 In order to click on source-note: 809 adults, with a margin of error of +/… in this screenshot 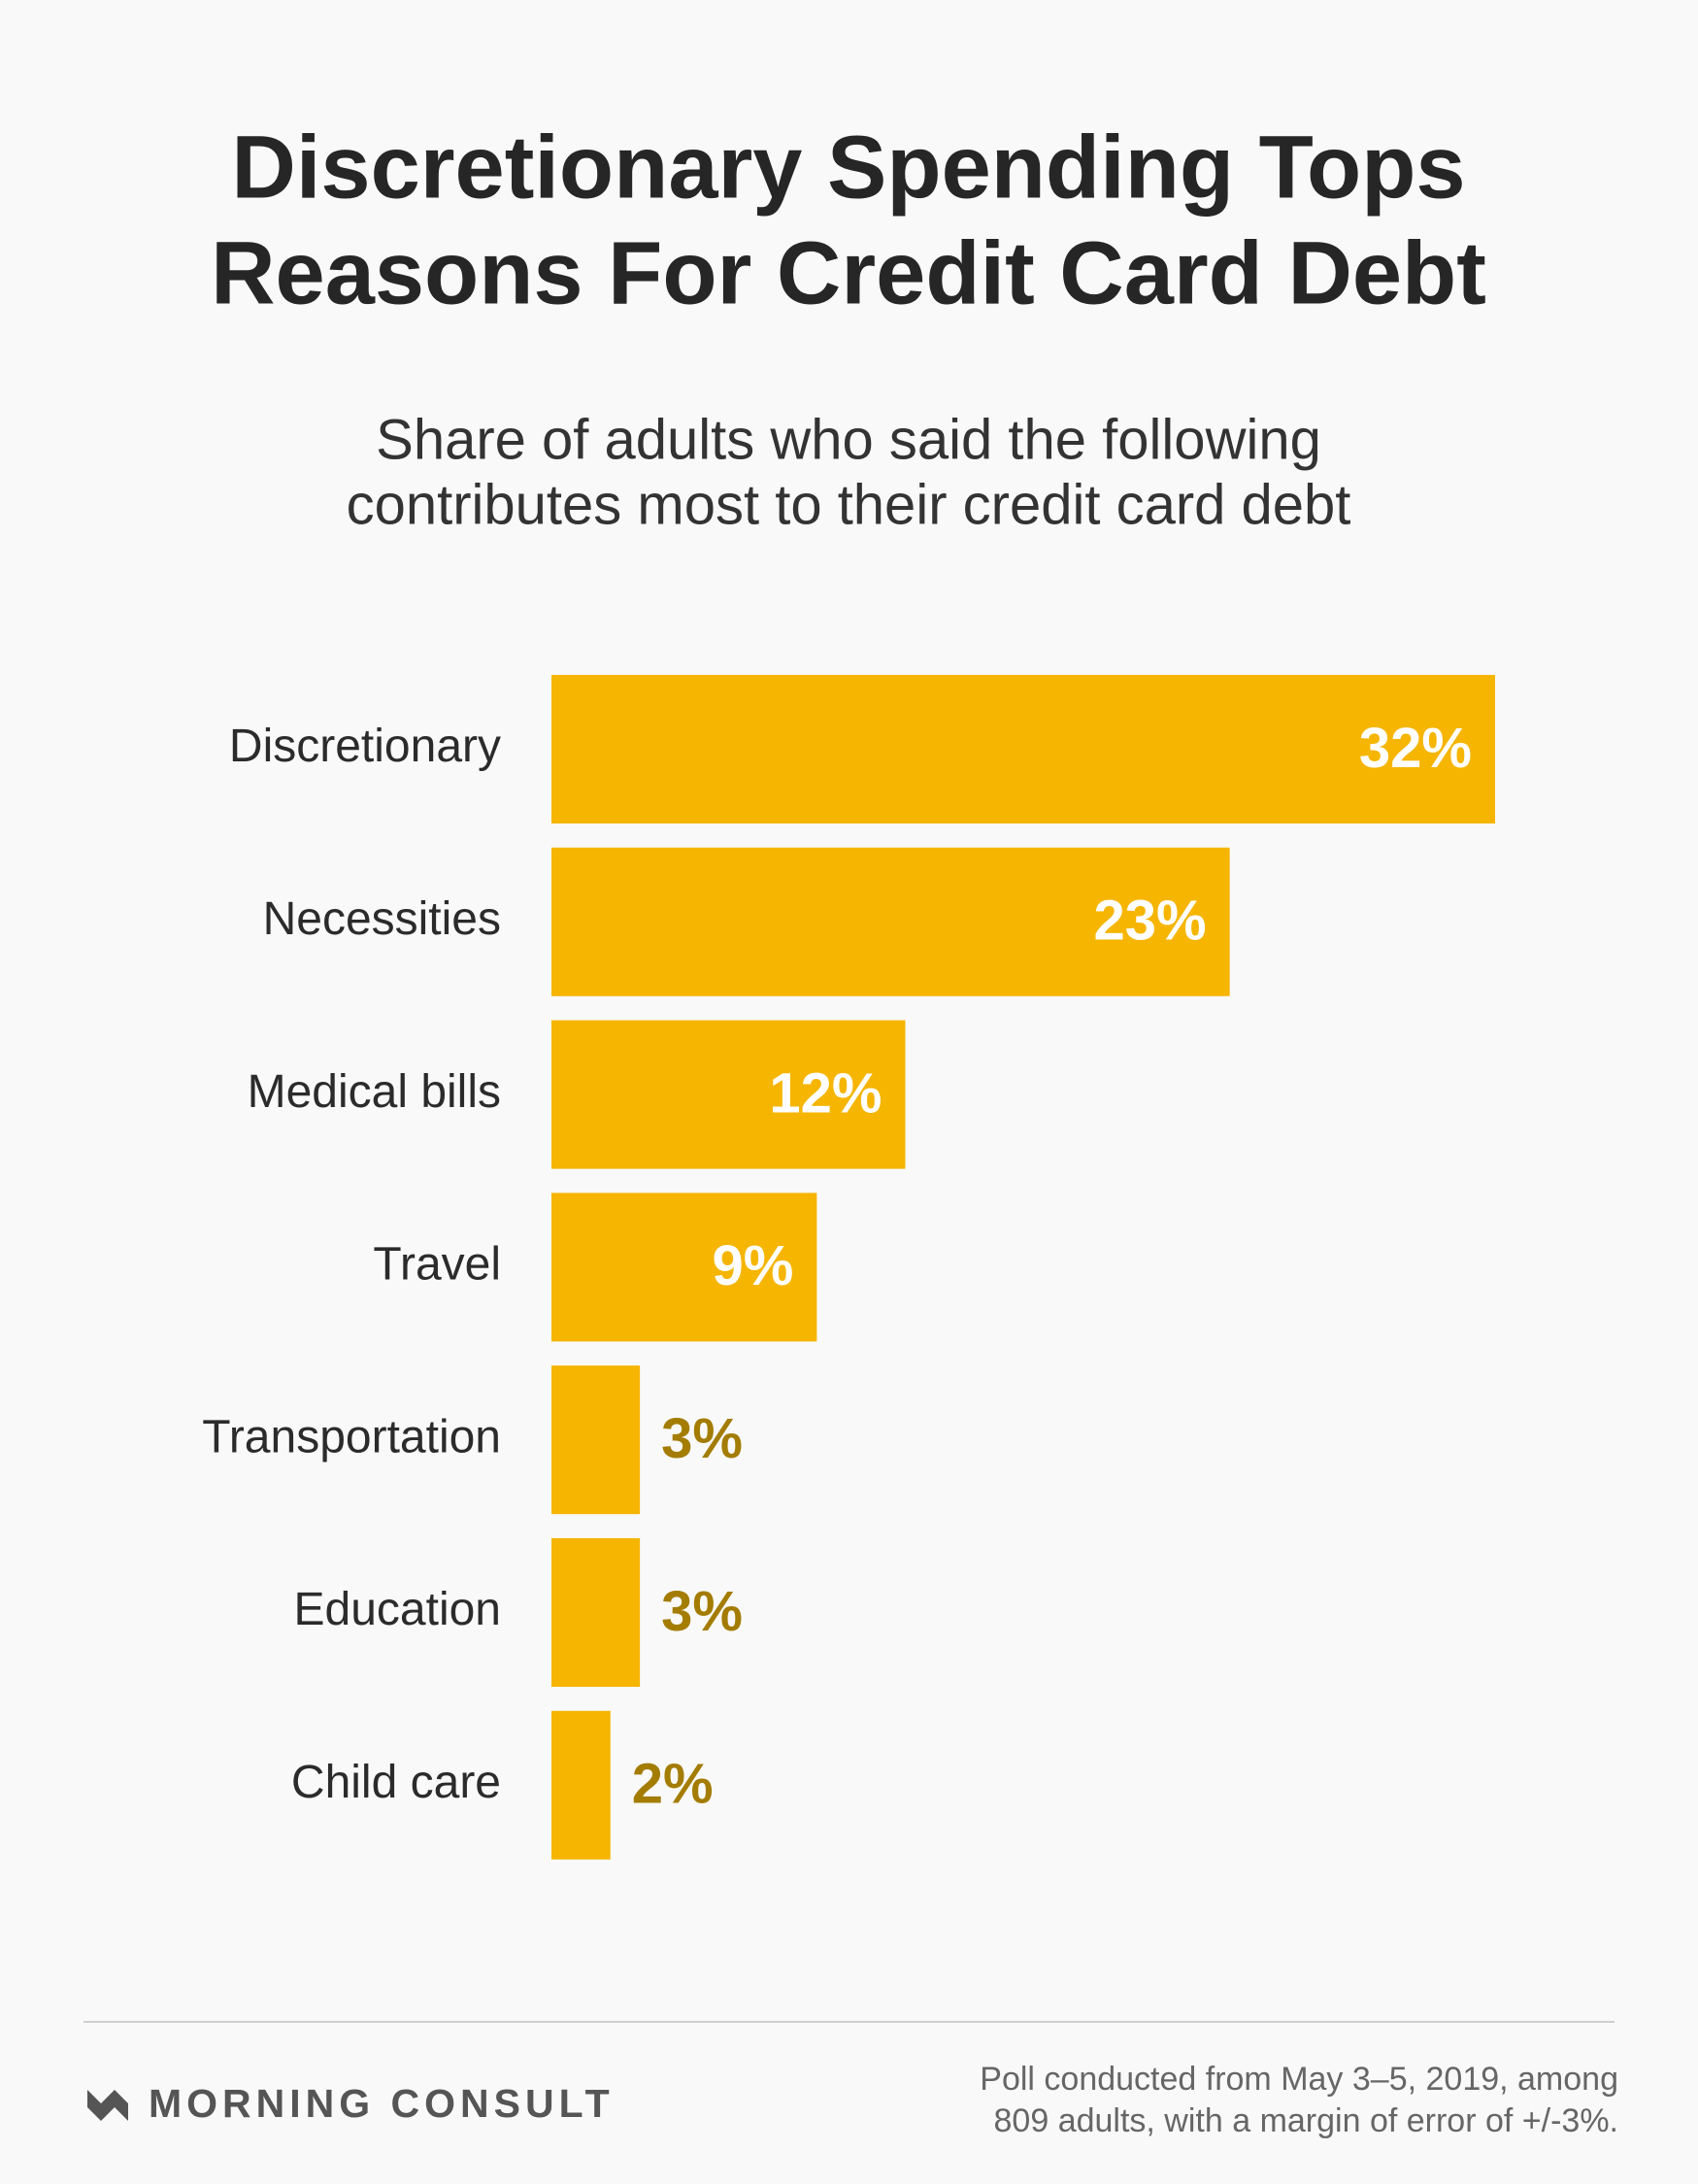, I will do `click(1306, 2120)`.